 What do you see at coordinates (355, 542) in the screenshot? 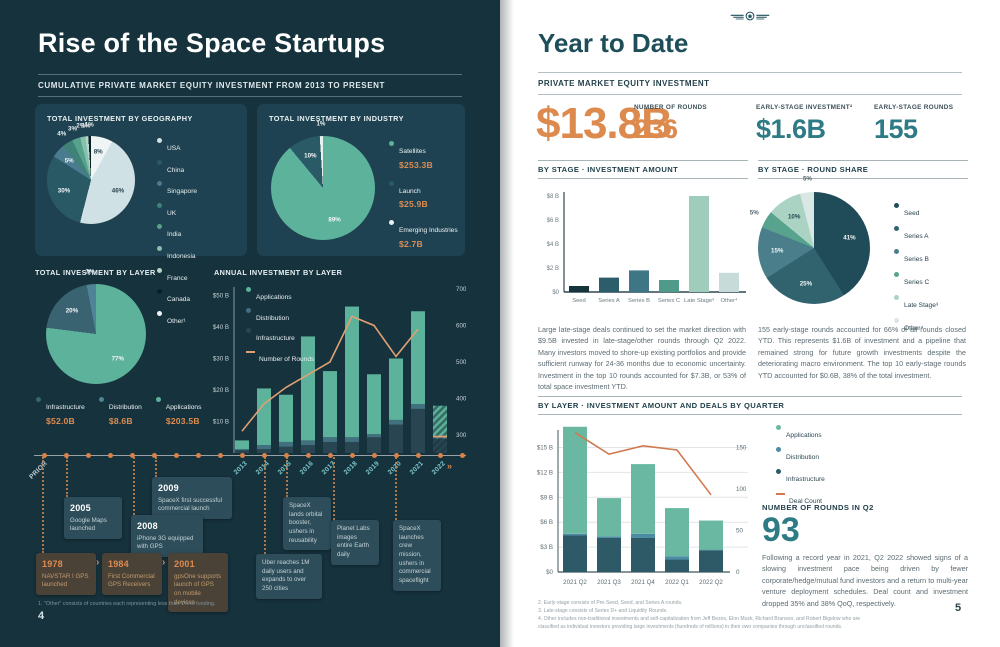
I see `timeline-event-2017: Planet Labs images entire Earth daily` at bounding box center [355, 542].